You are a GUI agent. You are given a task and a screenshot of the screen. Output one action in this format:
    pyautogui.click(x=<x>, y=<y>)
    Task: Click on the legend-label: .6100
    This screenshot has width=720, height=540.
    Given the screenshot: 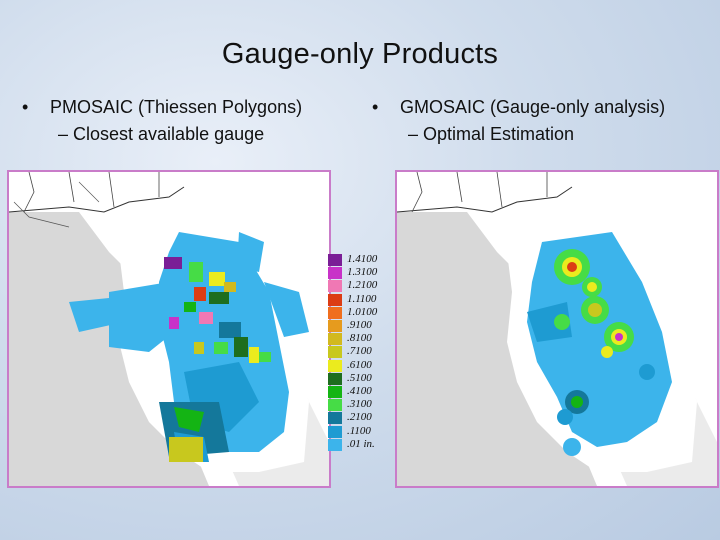 What is the action you would take?
    pyautogui.click(x=359, y=364)
    